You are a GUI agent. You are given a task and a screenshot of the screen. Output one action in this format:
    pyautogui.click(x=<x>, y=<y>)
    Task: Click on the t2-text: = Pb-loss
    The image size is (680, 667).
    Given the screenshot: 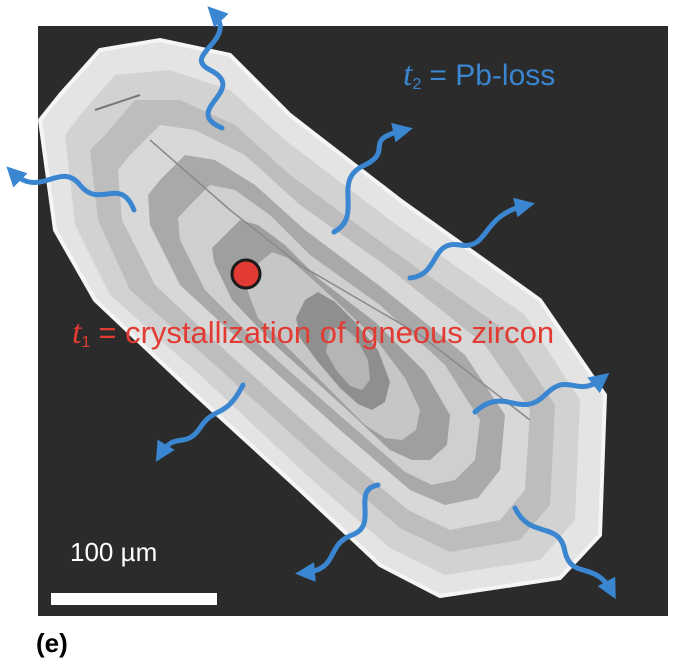 What is the action you would take?
    pyautogui.click(x=492, y=75)
    